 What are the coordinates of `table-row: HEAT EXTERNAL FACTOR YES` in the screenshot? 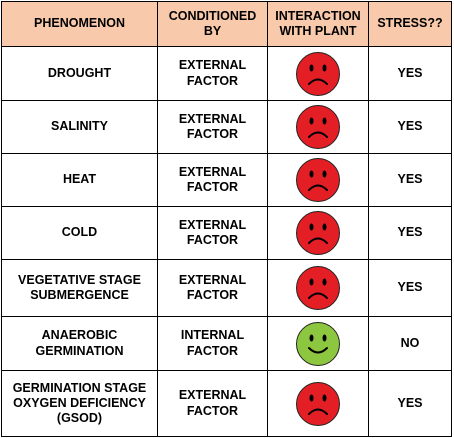 It's located at (226, 180).